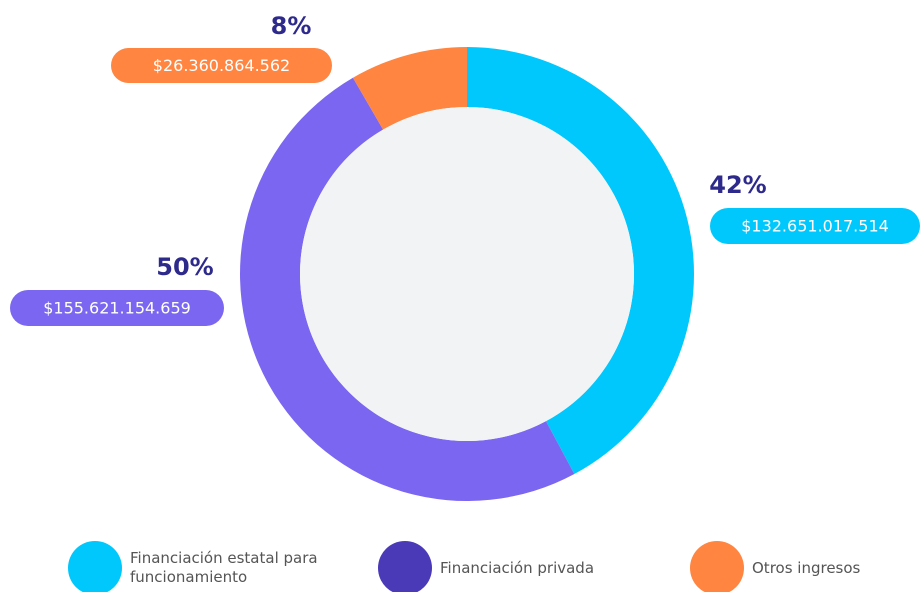 This screenshot has height=592, width=920. I want to click on legend-item: Otros ingresos, so click(775, 566).